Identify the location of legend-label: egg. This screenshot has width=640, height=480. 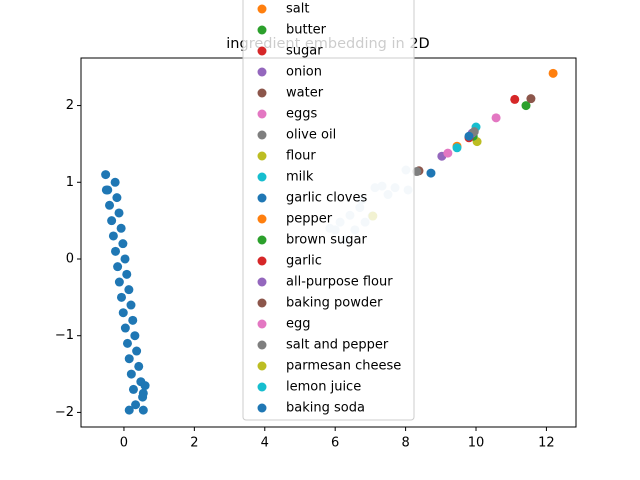
(298, 324).